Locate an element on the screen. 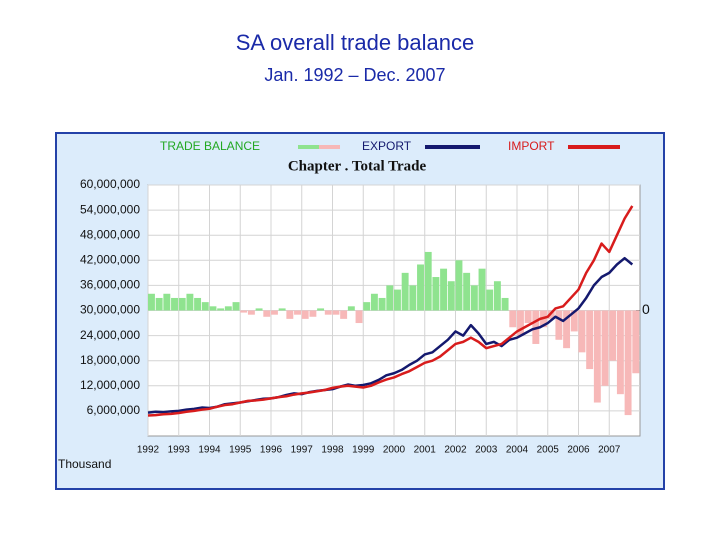 The image size is (720, 545). x-tick-label: 1994 is located at coordinates (209, 450).